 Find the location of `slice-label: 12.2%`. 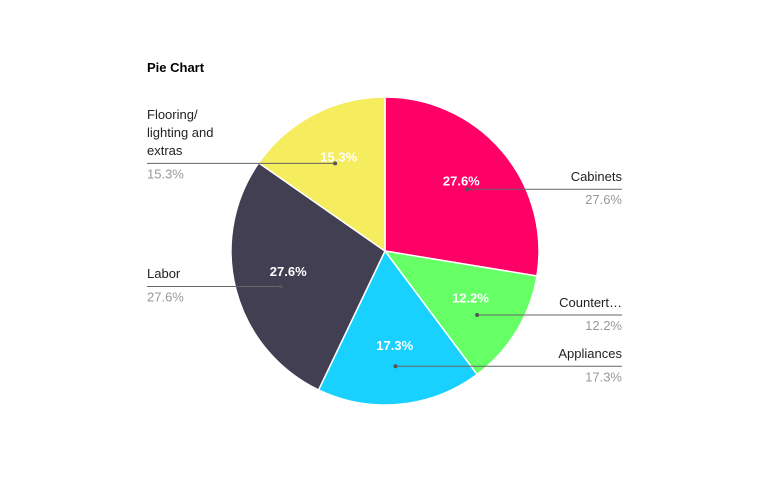

slice-label: 12.2% is located at coordinates (470, 297).